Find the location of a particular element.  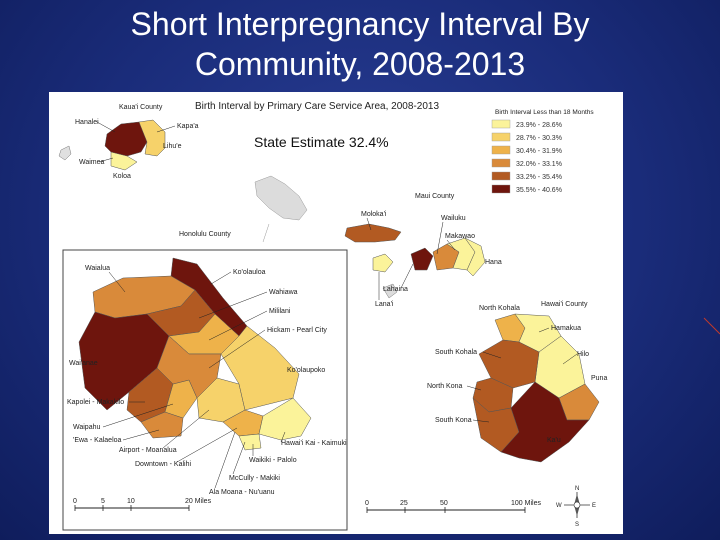

label-wahiawa: Wahiawa is located at coordinates (283, 292).